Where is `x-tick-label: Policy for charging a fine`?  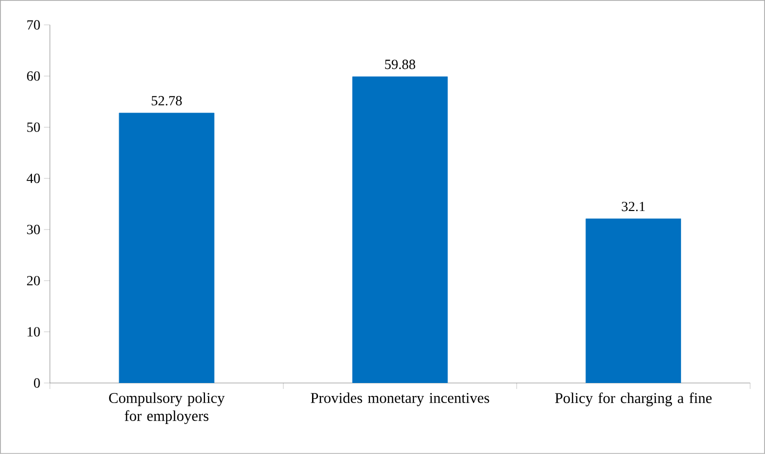 x-tick-label: Policy for charging a fine is located at coordinates (633, 399).